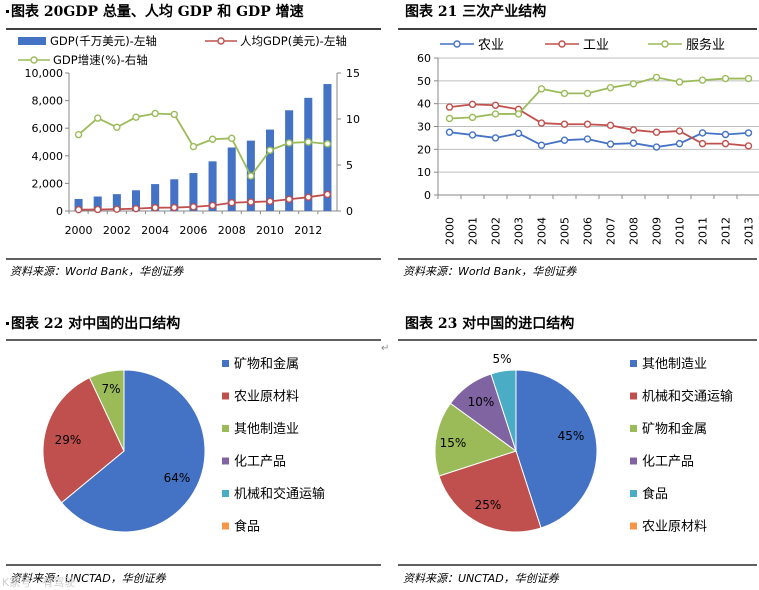  What do you see at coordinates (481, 578) in the screenshot?
I see `source-note: 资料来源：UNCTAD，华创证券` at bounding box center [481, 578].